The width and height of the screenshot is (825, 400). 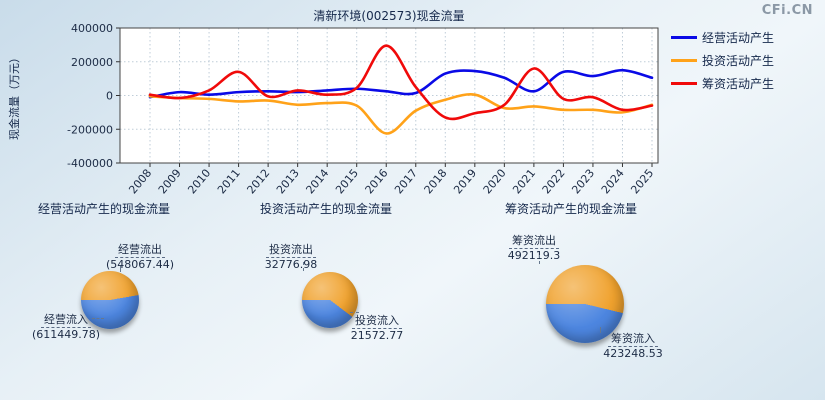 I want to click on svg-text: 2017, so click(x=406, y=182).